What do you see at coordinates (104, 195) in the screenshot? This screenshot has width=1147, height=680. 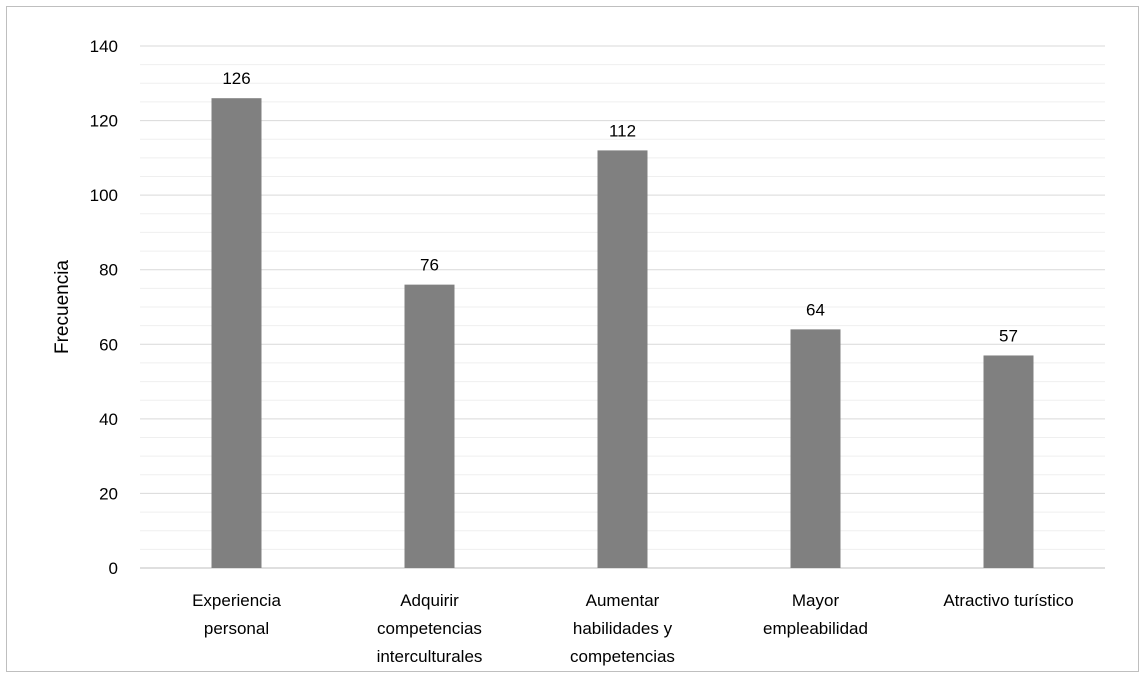 I see `y-tick-label: 100` at bounding box center [104, 195].